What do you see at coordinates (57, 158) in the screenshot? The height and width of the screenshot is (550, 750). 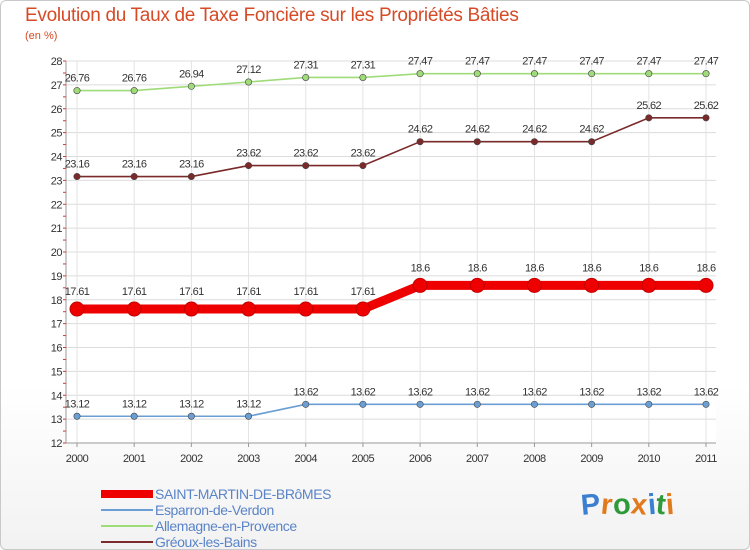 I see `y-tick-label: 24` at bounding box center [57, 158].